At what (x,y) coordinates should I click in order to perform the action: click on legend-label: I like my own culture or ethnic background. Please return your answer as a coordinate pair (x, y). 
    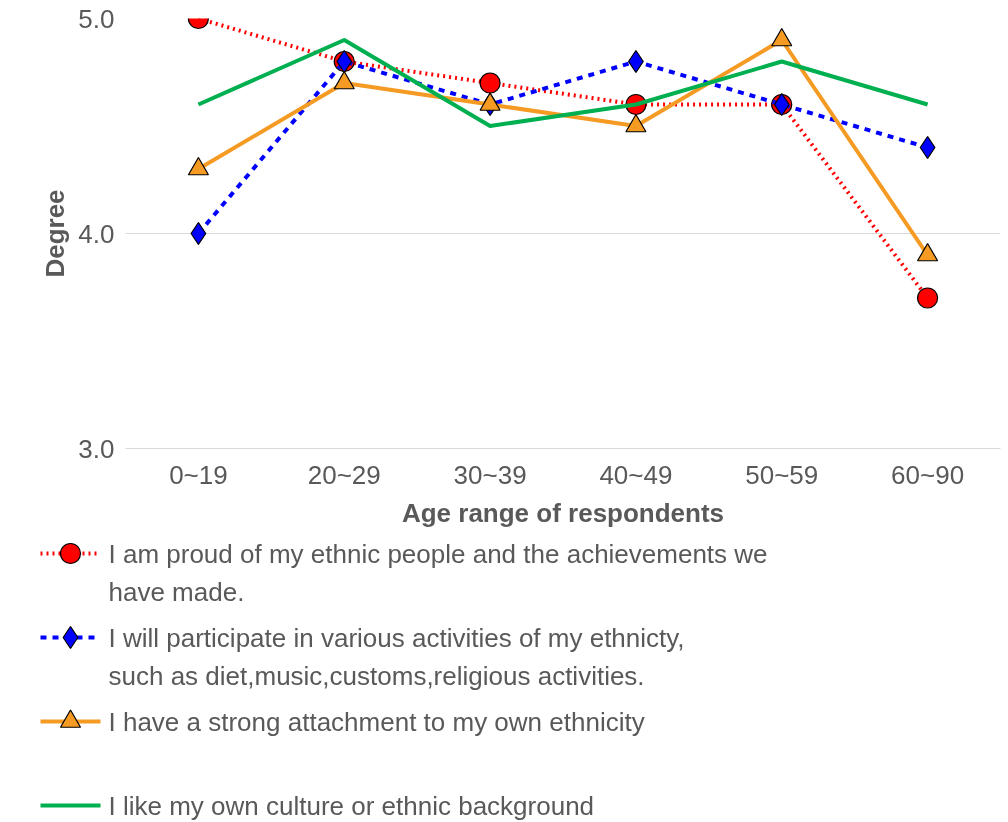
    Looking at the image, I should click on (351, 805).